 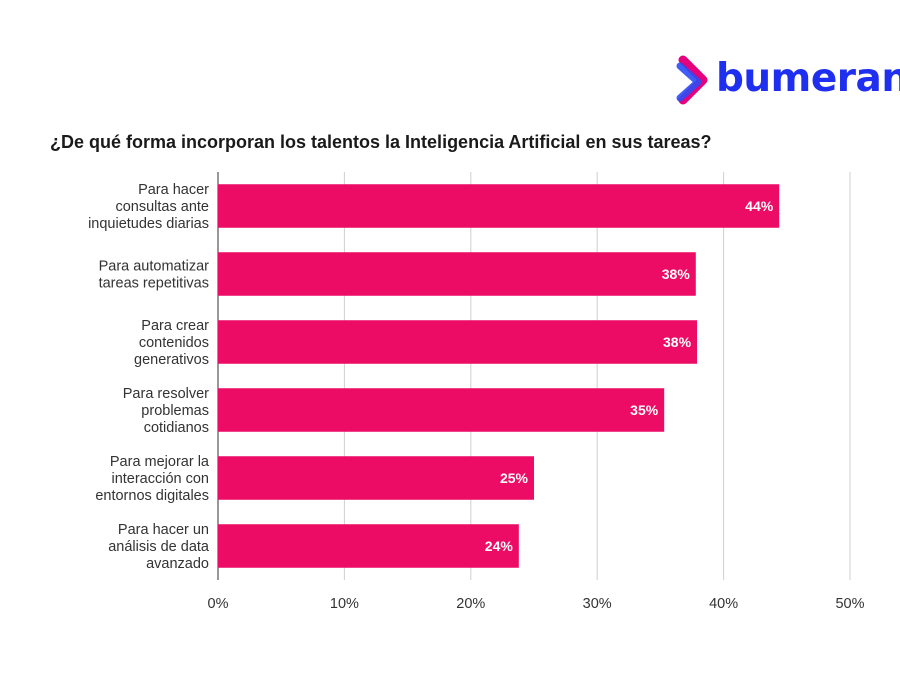 What do you see at coordinates (166, 411) in the screenshot?
I see `category-label: Para resolver problemas cotidianos` at bounding box center [166, 411].